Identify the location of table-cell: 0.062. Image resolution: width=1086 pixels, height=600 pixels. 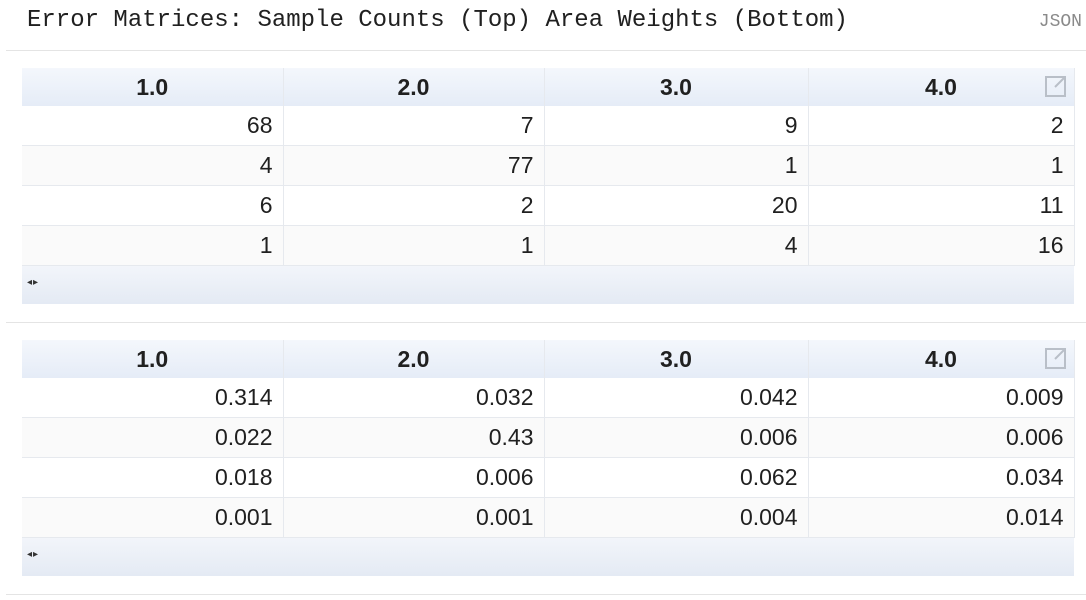
(676, 477).